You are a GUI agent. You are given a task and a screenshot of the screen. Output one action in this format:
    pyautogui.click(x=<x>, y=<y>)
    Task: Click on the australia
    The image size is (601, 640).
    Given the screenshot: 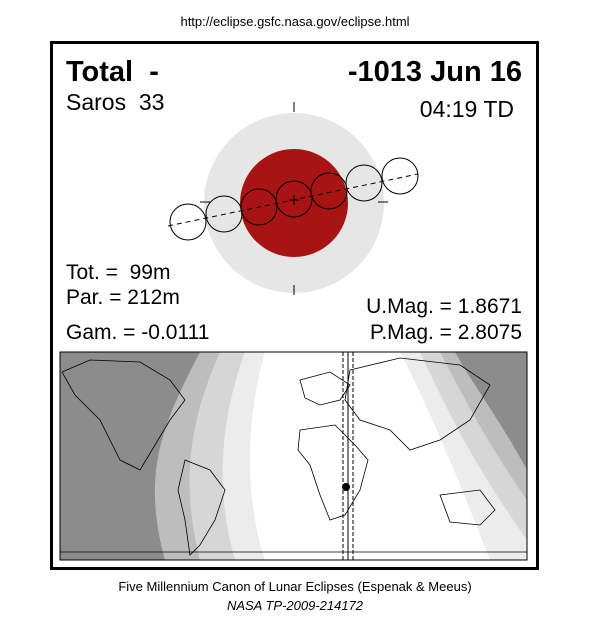 What is the action you would take?
    pyautogui.click(x=467, y=507)
    